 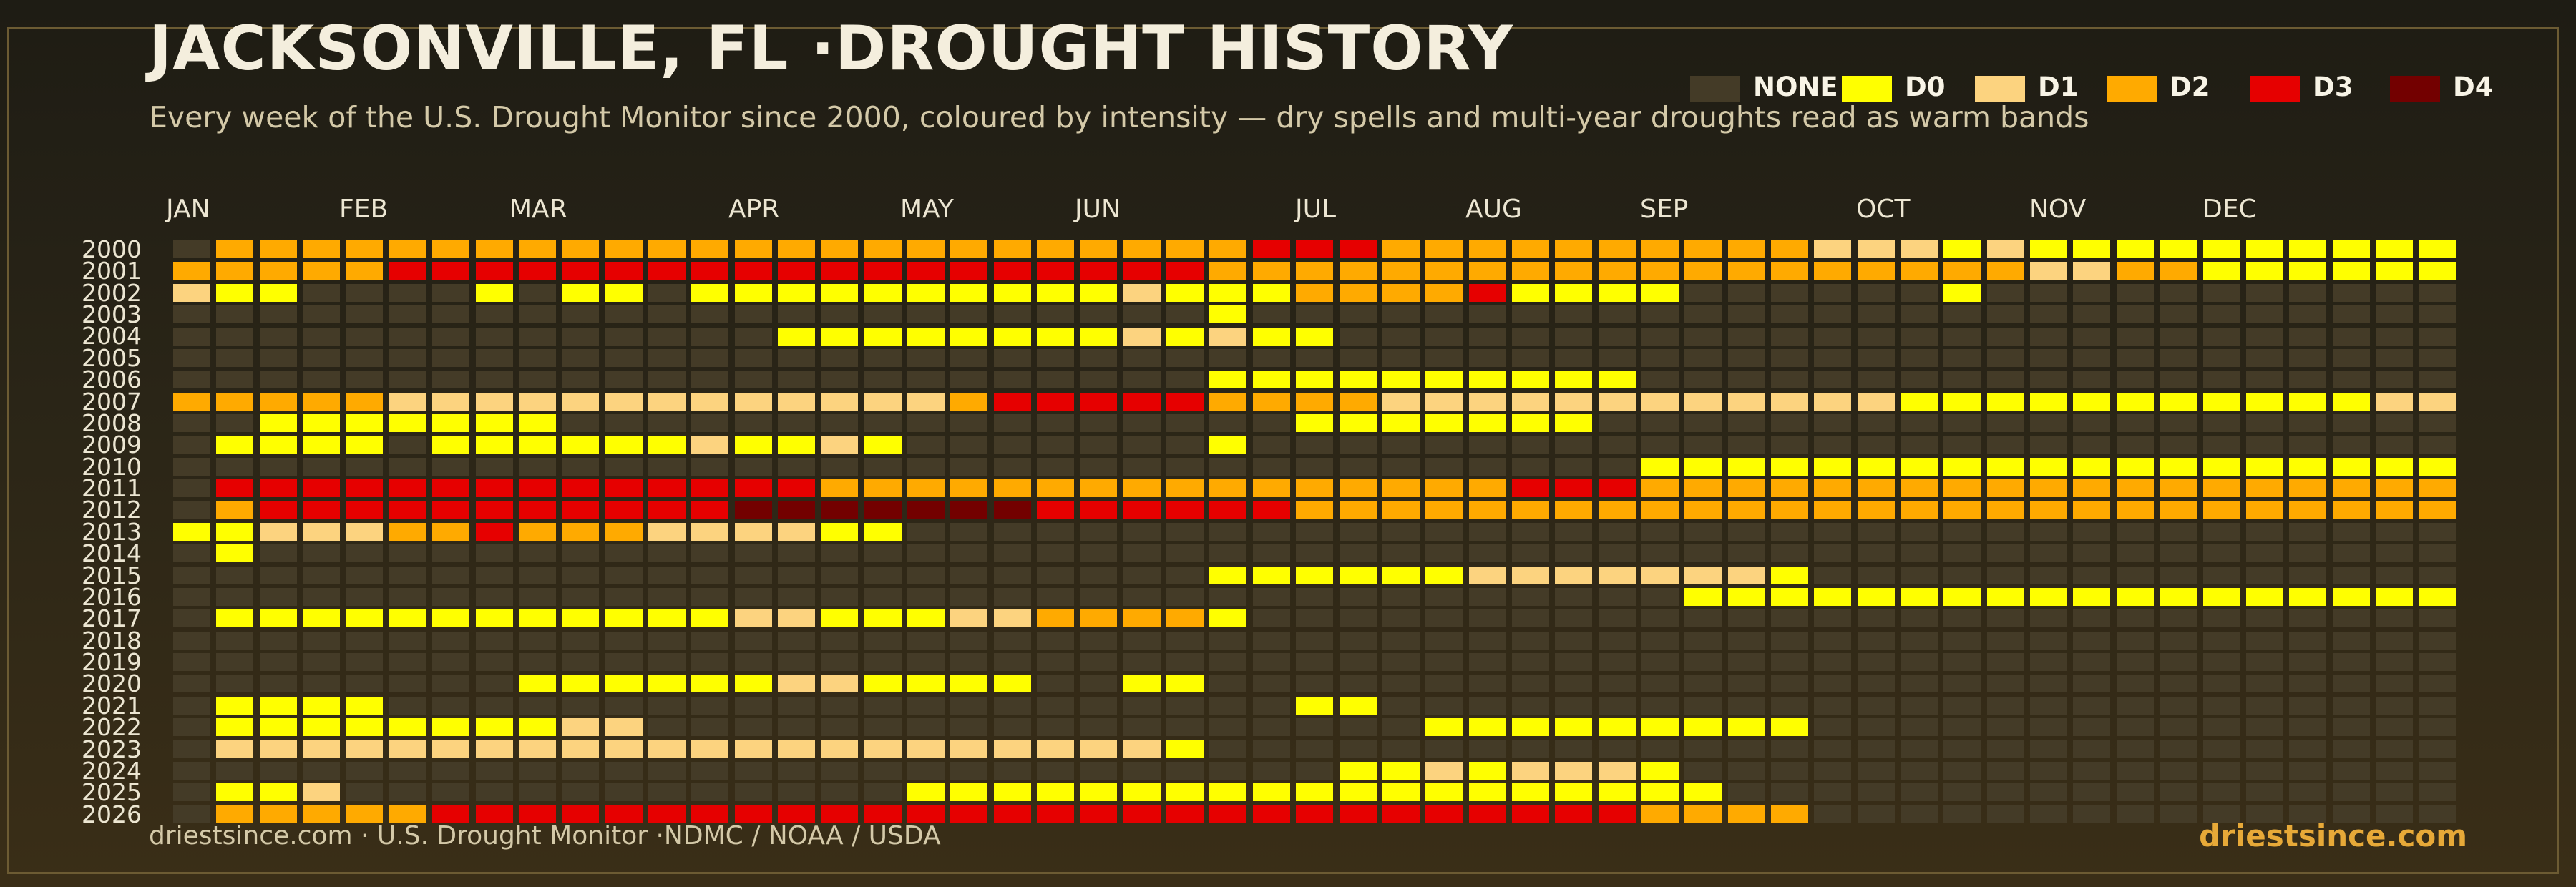 What do you see at coordinates (112, 792) in the screenshot?
I see `year-label: 2025` at bounding box center [112, 792].